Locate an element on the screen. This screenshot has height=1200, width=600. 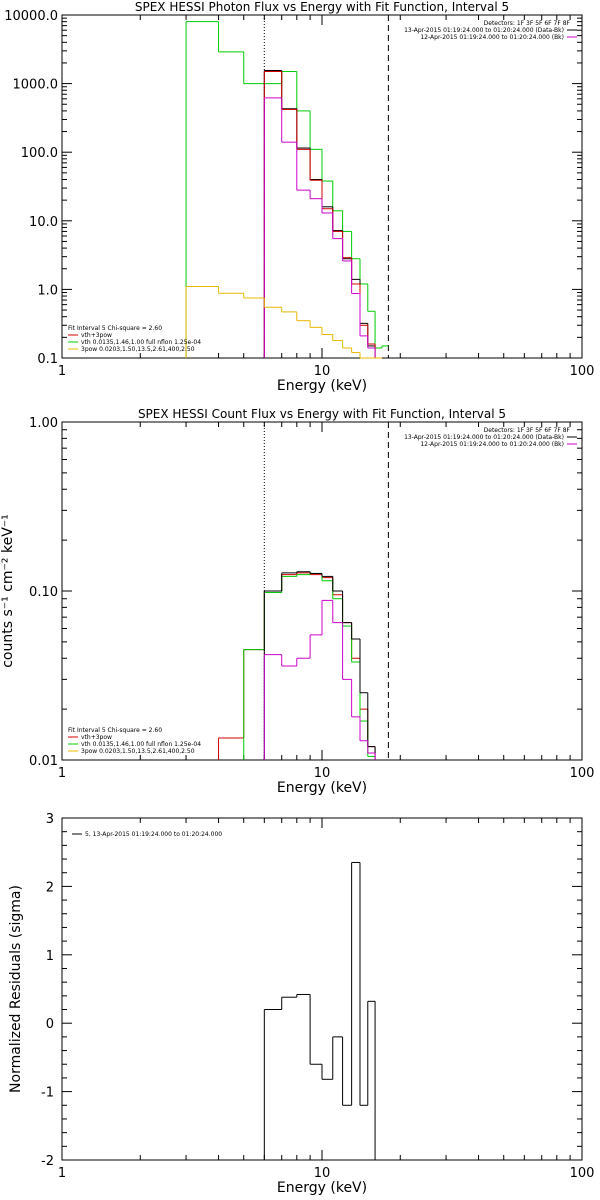
y-tick-label: 0 is located at coordinates (50, 1024).